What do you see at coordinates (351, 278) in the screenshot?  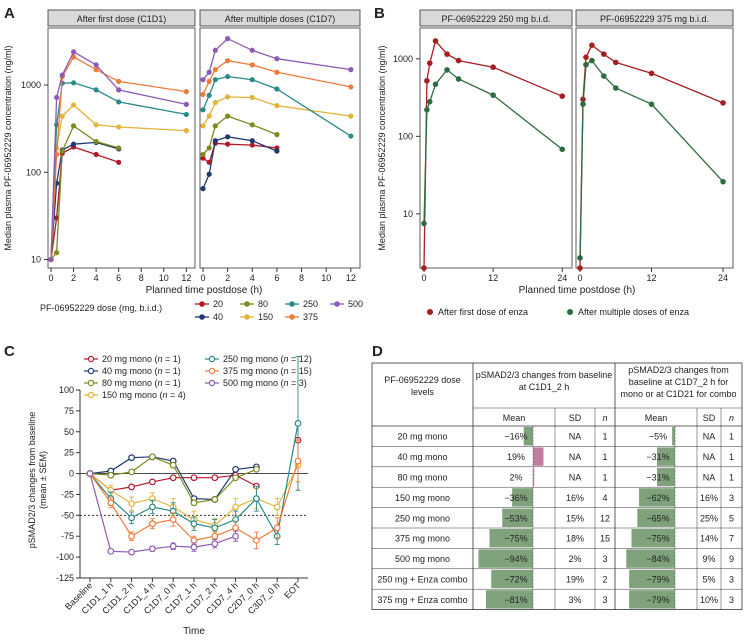 I see `panel-a-xtick: 12` at bounding box center [351, 278].